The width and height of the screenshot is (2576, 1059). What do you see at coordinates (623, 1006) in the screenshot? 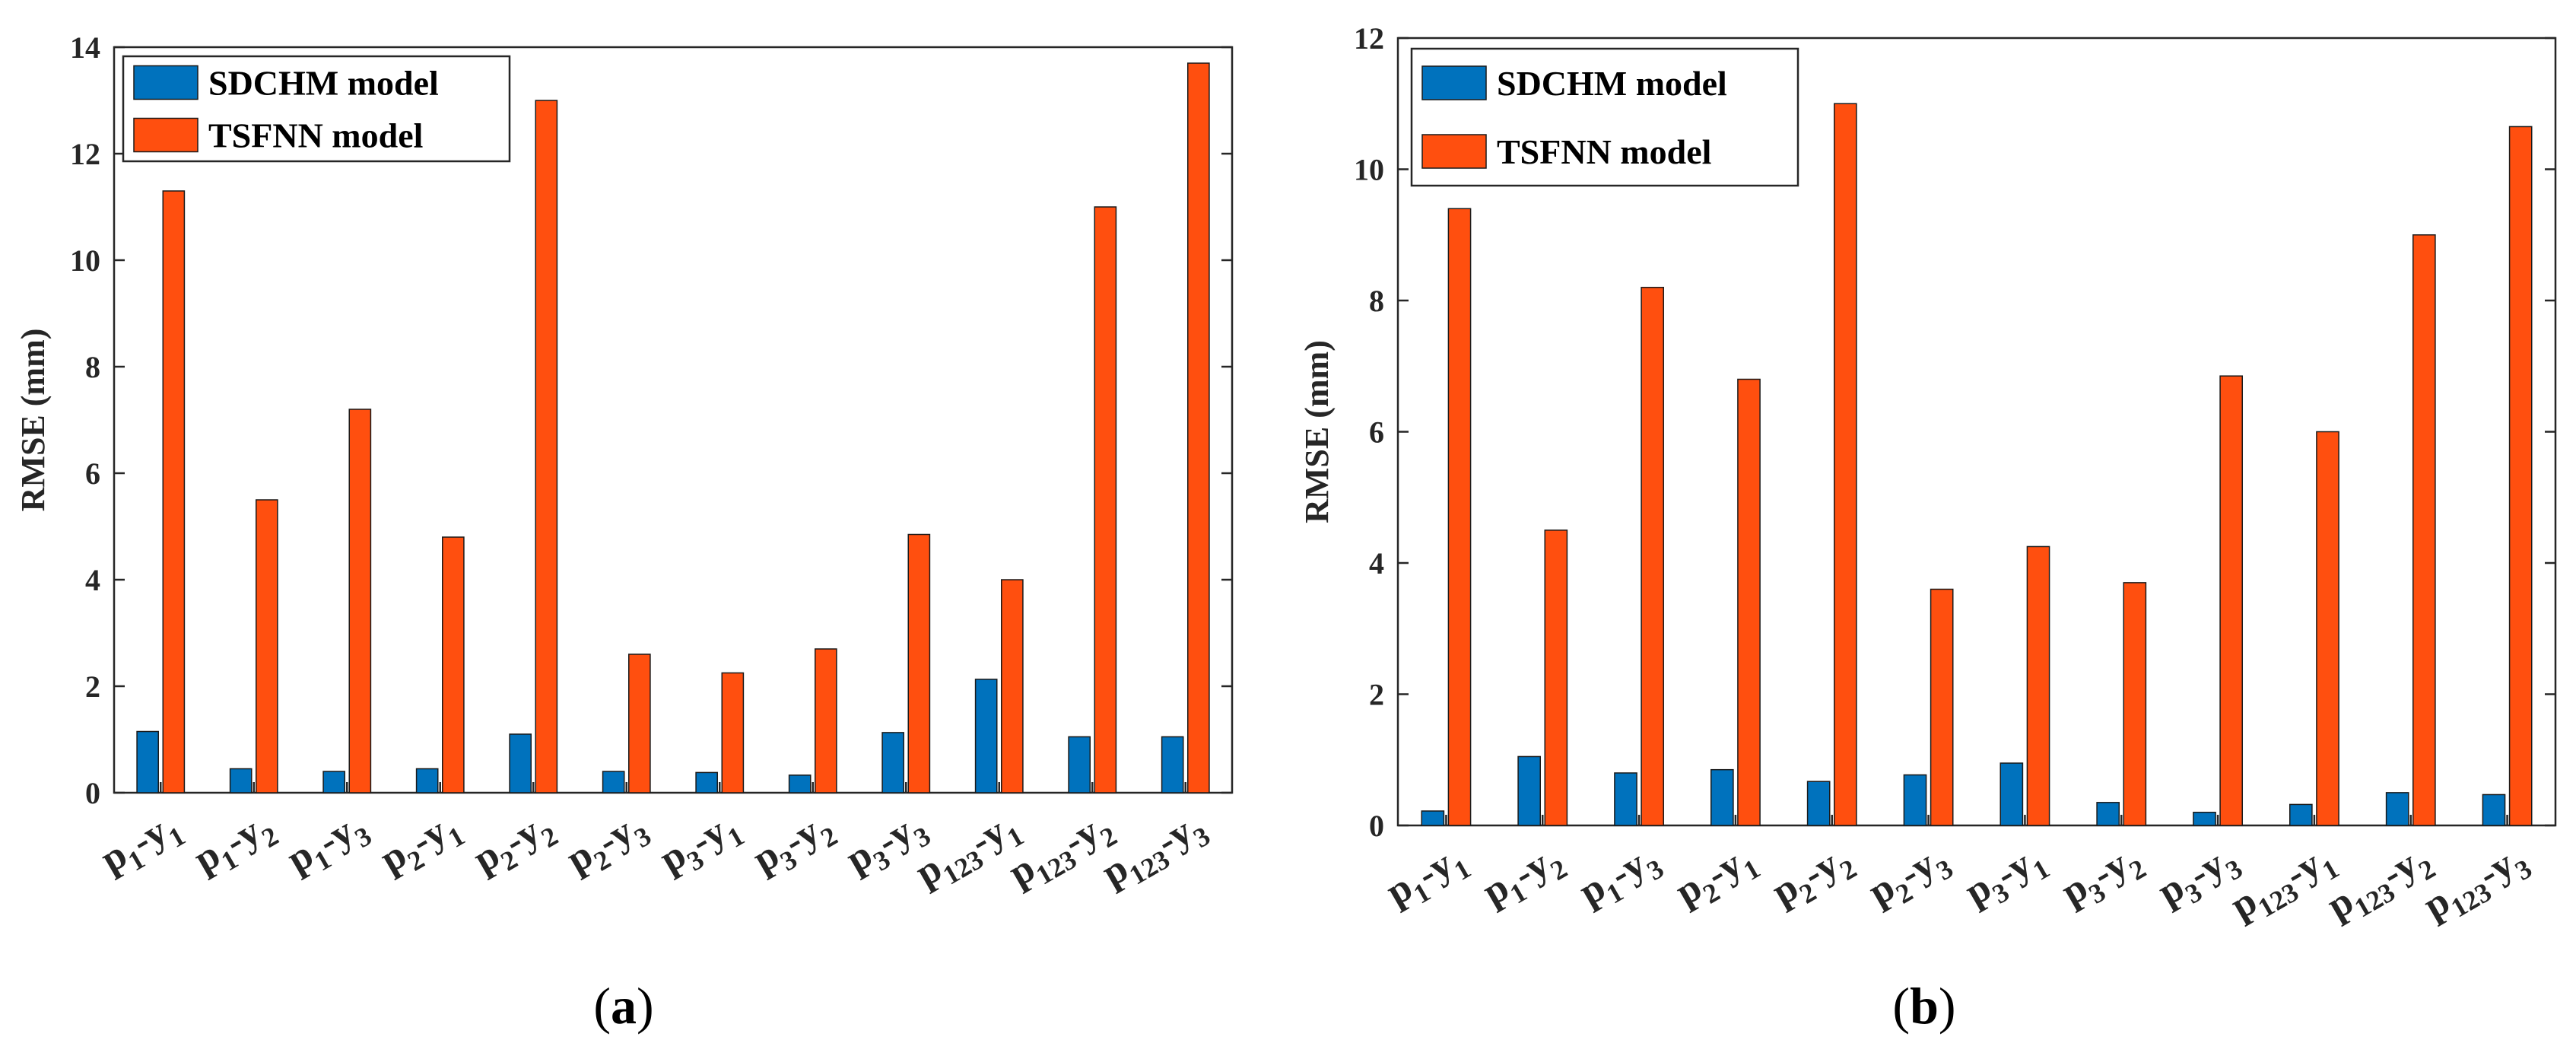
I see `panel-caption-a: (a)` at bounding box center [623, 1006].